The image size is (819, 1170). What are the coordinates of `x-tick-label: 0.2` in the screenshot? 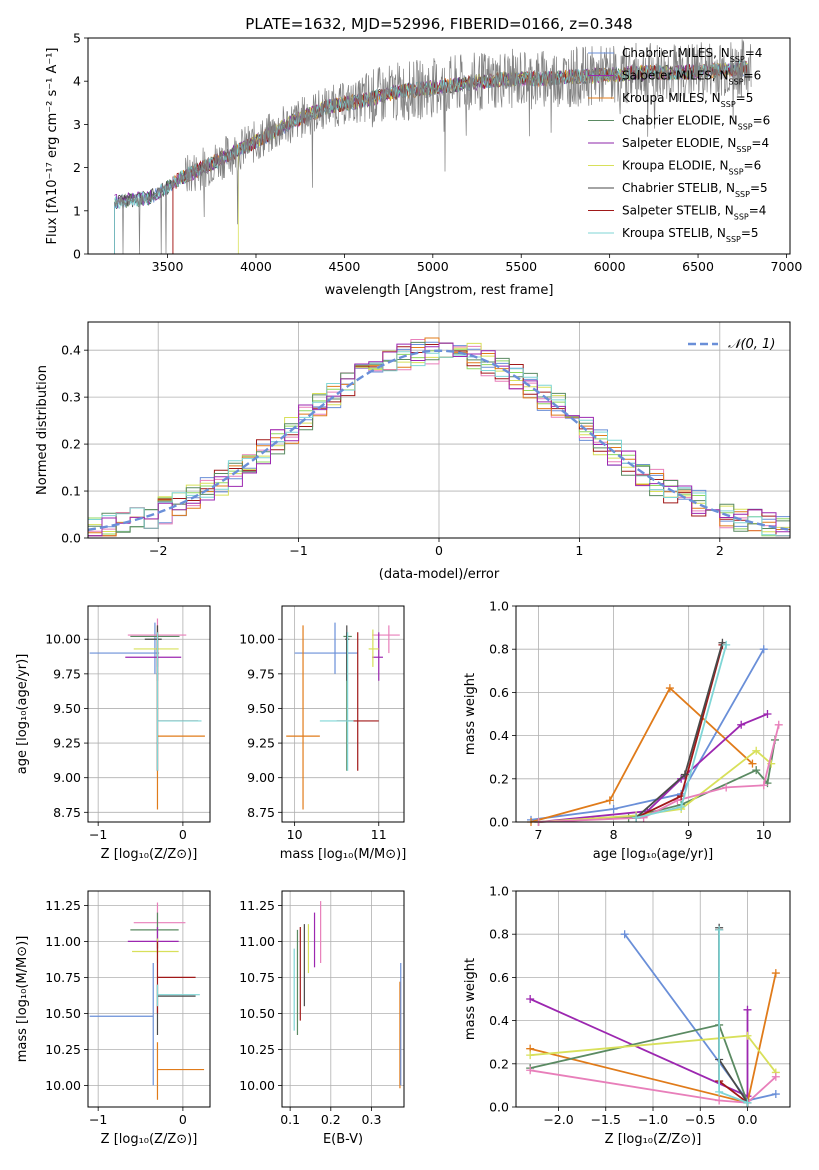 It's located at (331, 1119).